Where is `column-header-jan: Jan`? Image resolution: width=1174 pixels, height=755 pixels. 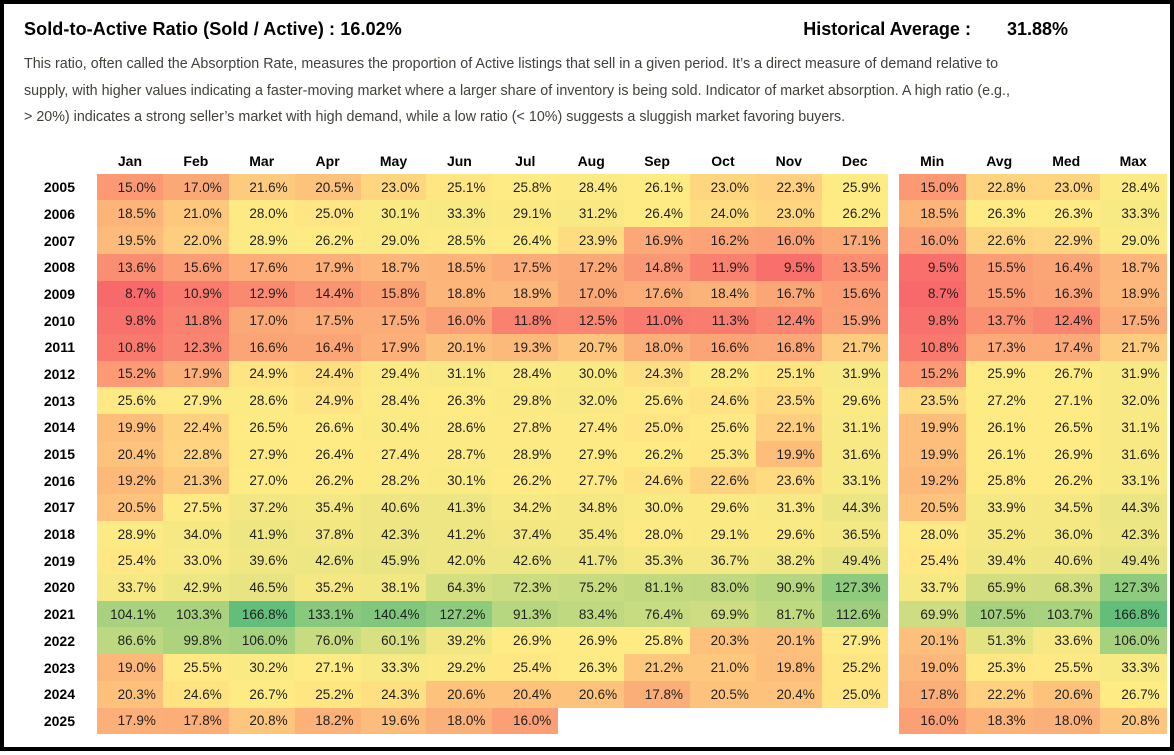
column-header-jan: Jan is located at coordinates (129, 160).